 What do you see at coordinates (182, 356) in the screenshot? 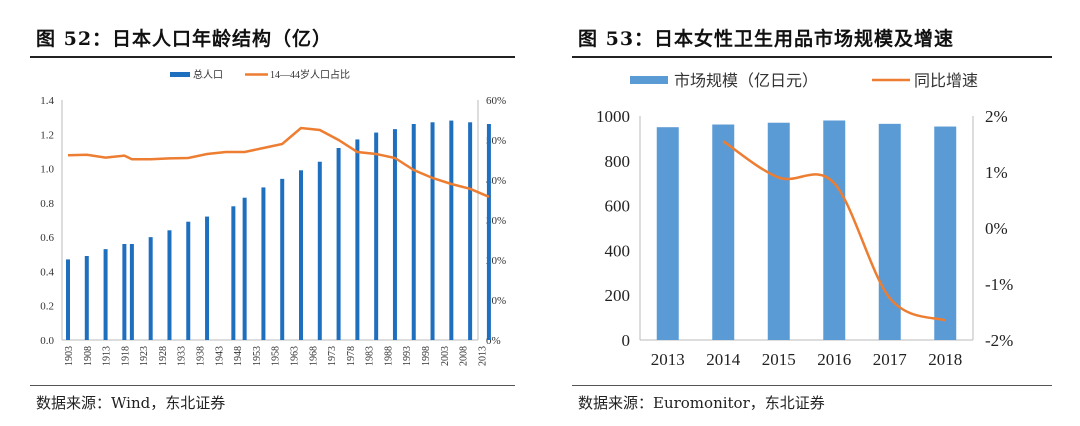
I see `x-tick-label: 1933` at bounding box center [182, 356].